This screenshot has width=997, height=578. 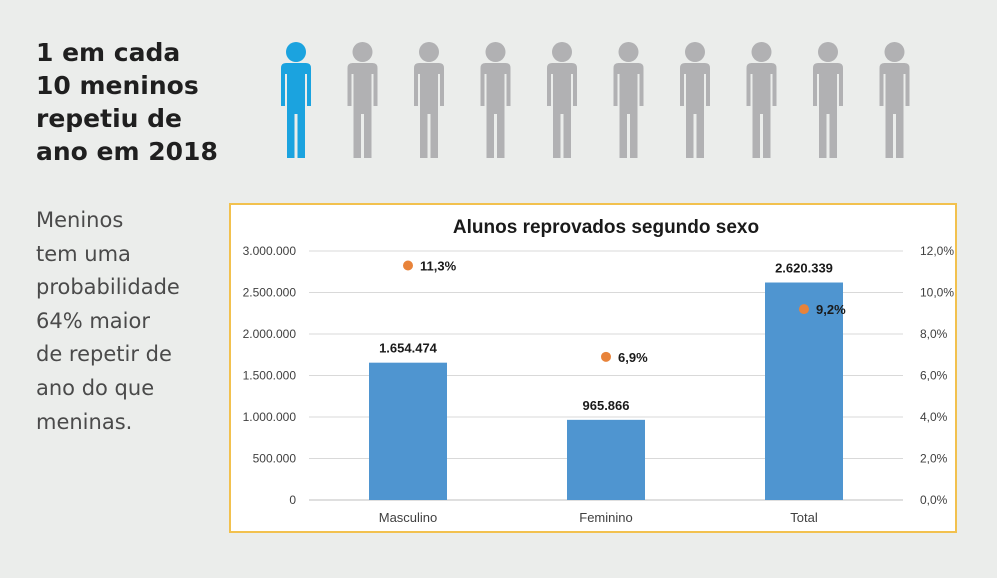 I want to click on headline-line: 1 em cada, so click(x=108, y=52).